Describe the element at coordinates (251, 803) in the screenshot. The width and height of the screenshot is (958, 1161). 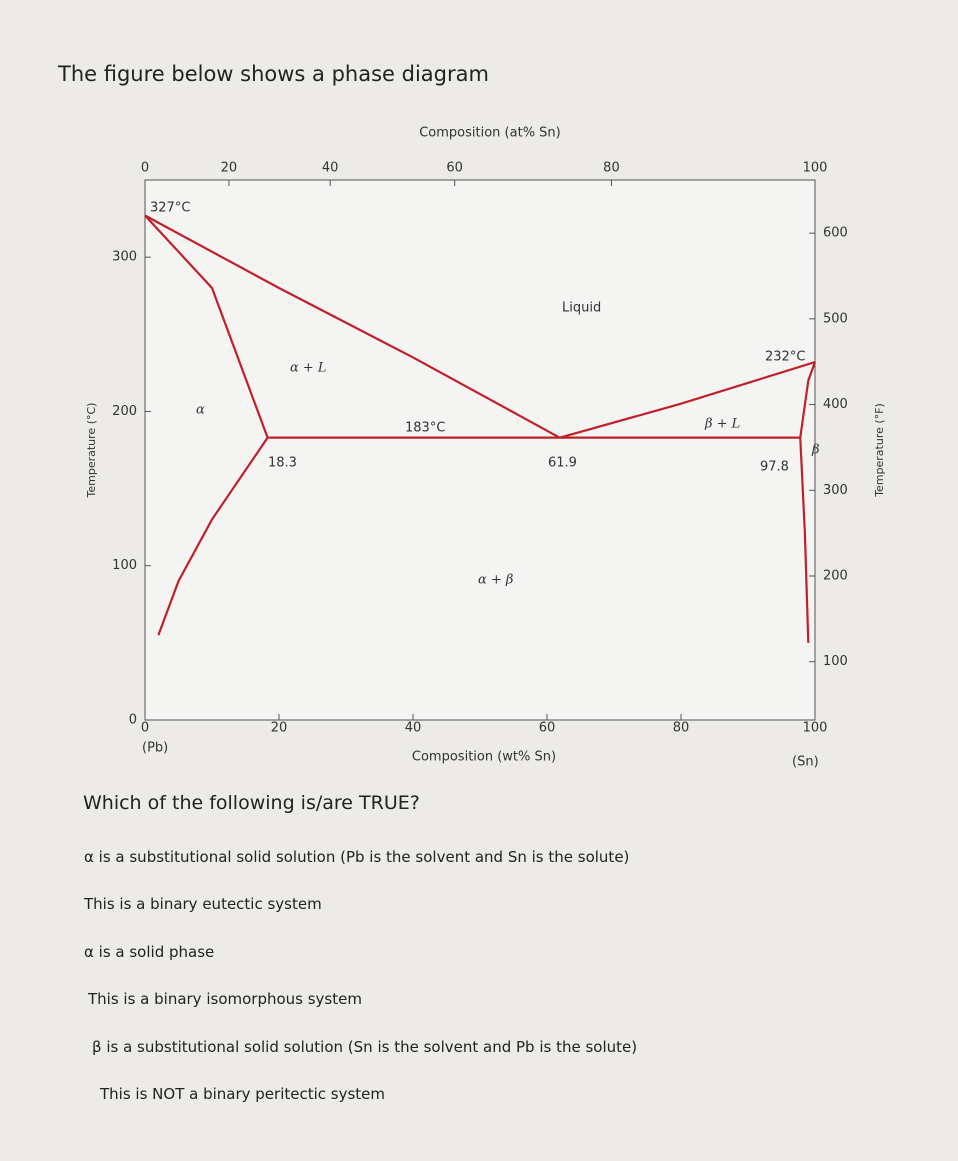
I see `question-prompt: Which of the following is/are TRUE?` at that location.